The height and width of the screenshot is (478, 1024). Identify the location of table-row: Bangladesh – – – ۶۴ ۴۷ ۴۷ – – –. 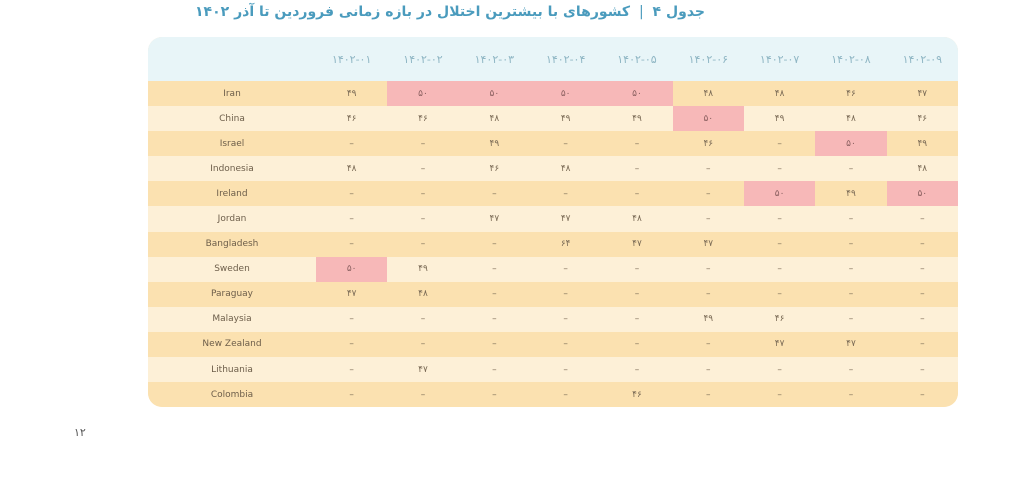
(553, 244).